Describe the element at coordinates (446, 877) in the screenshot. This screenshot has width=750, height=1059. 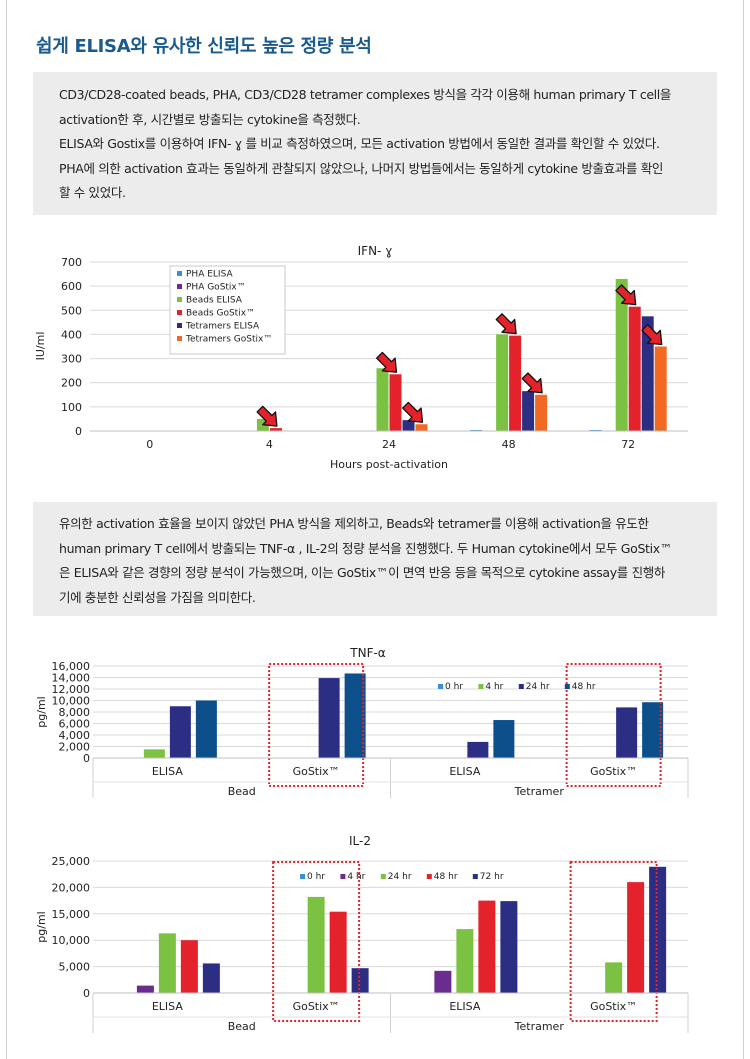
I see `legend-label: 48 hr` at that location.